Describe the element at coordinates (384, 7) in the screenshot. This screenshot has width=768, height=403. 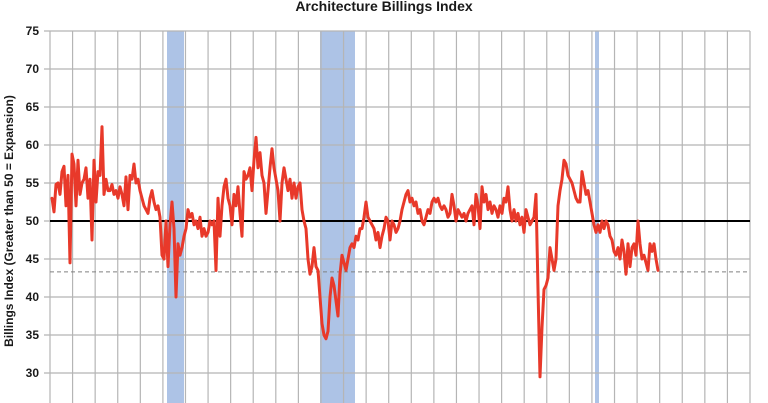
I see `chart-title: Architecture Billings Index` at that location.